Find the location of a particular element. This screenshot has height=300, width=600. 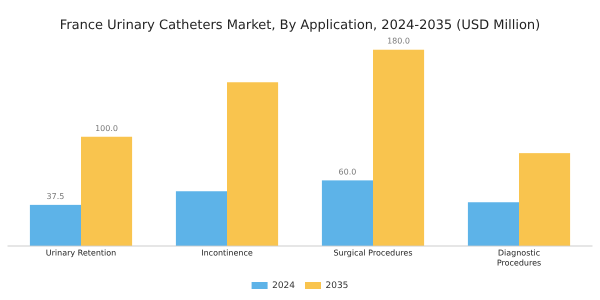

data-label: 60.0 is located at coordinates (347, 171).